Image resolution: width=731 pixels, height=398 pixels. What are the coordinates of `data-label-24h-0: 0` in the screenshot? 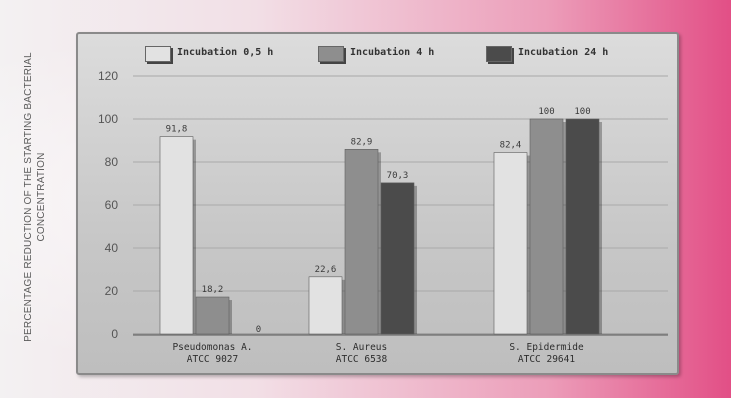 It's located at (258, 330).